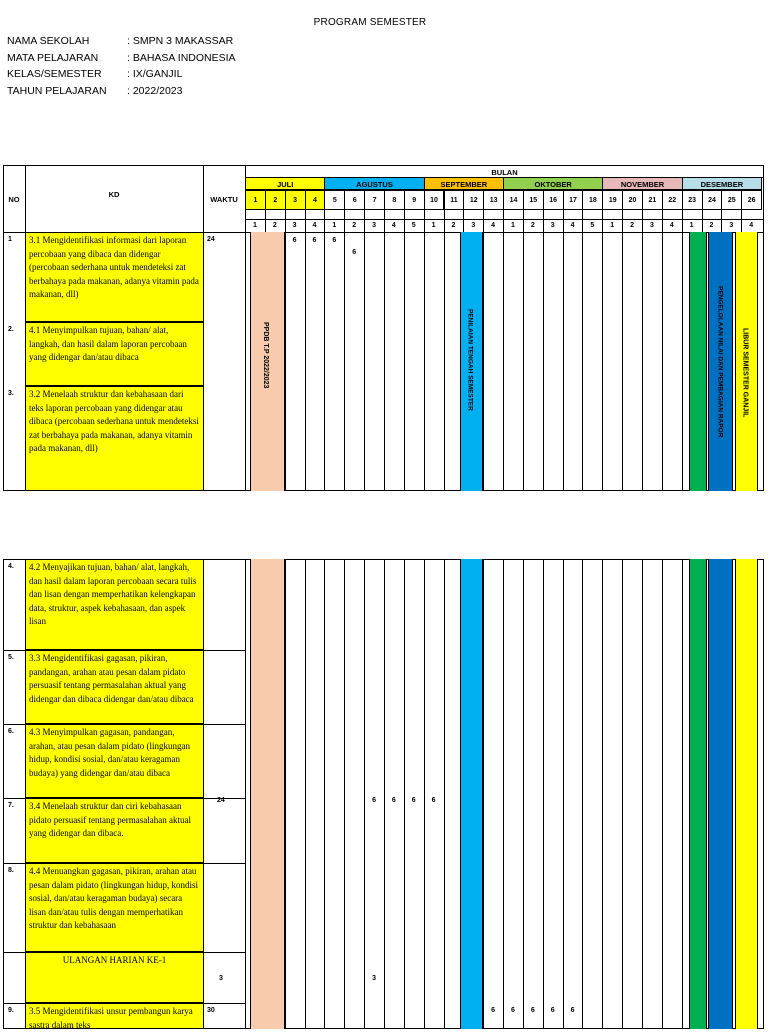  What do you see at coordinates (57, 90) in the screenshot?
I see `info-label: TAHUN PELAJARAN` at bounding box center [57, 90].